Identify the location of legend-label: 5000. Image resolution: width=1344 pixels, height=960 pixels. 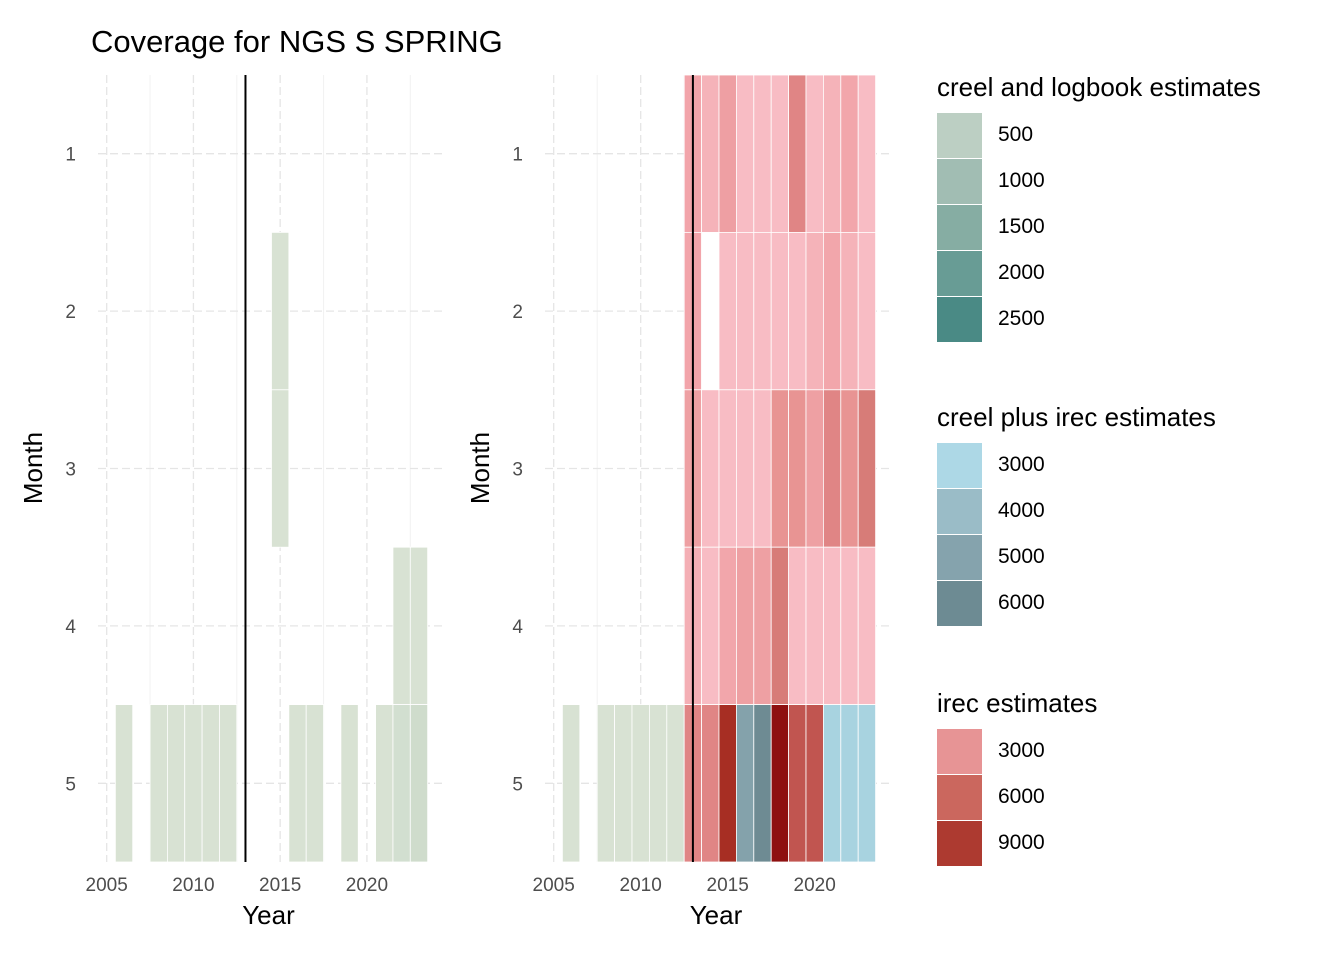
(1021, 556).